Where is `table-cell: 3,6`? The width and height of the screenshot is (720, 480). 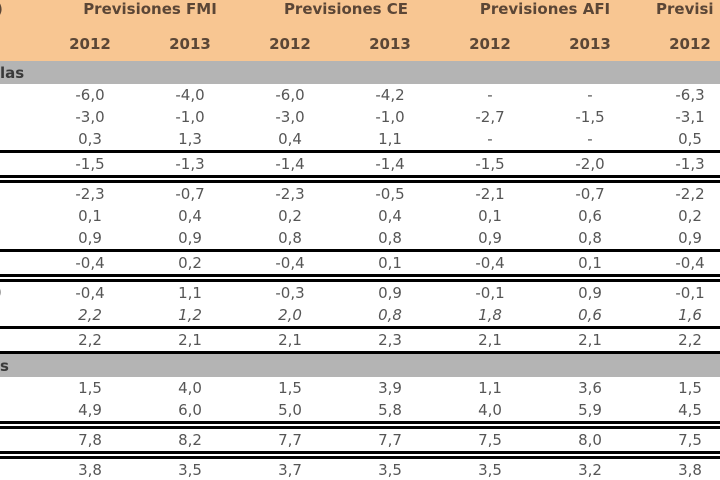 table-cell: 3,6 is located at coordinates (590, 388).